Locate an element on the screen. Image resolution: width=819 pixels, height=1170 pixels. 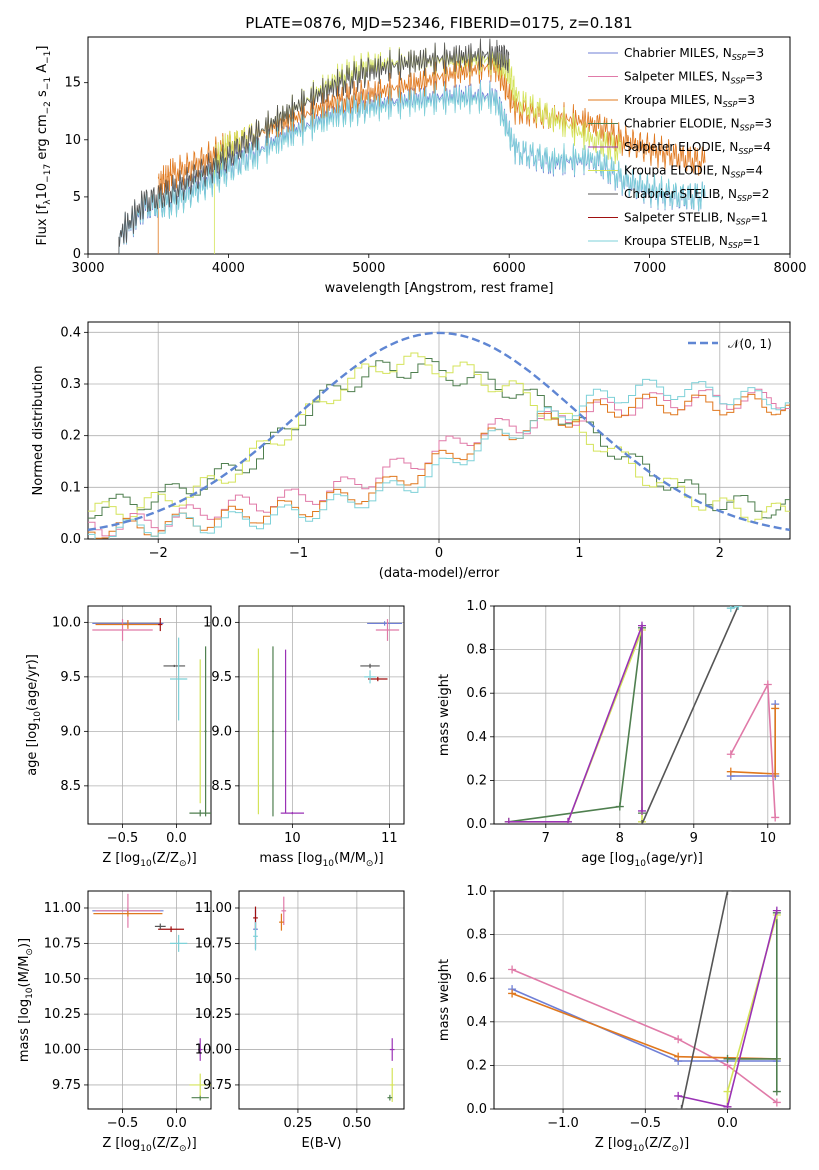
x-axis-label: mass [log10(M/M⊙)] is located at coordinates (321, 860).